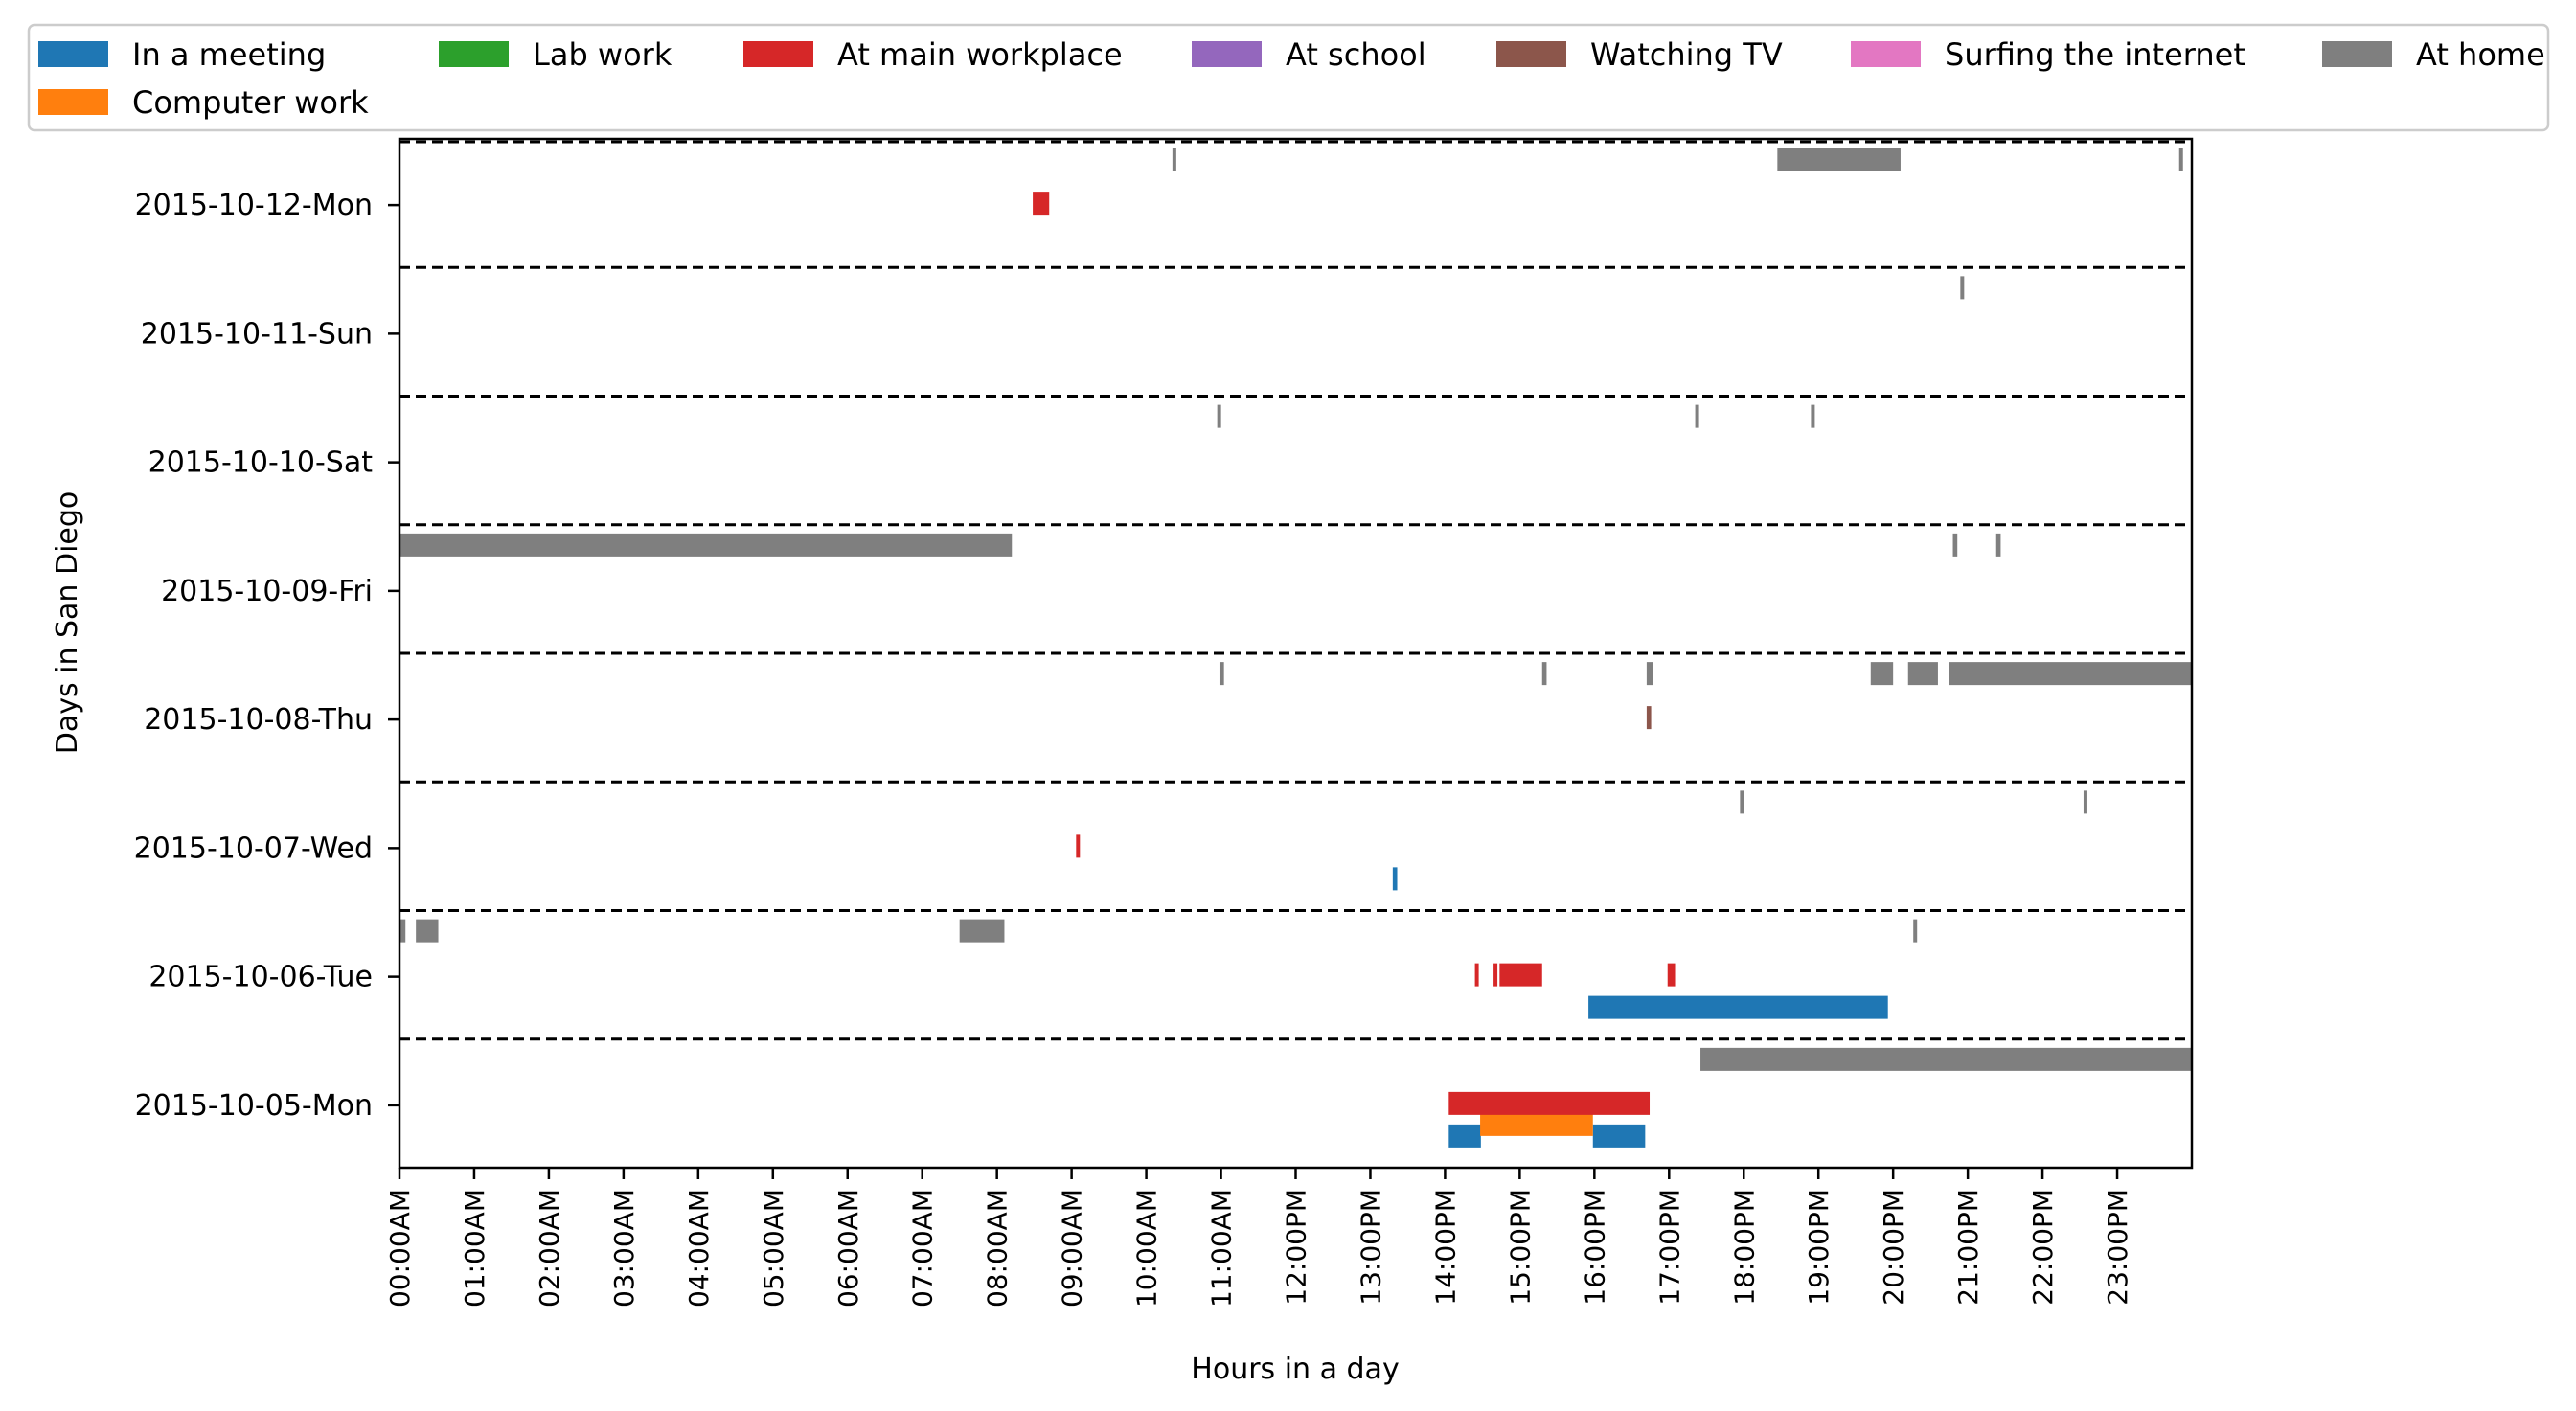 This screenshot has width=2576, height=1411. I want to click on legend-item-in-a-meeting: In a meeting, so click(182, 54).